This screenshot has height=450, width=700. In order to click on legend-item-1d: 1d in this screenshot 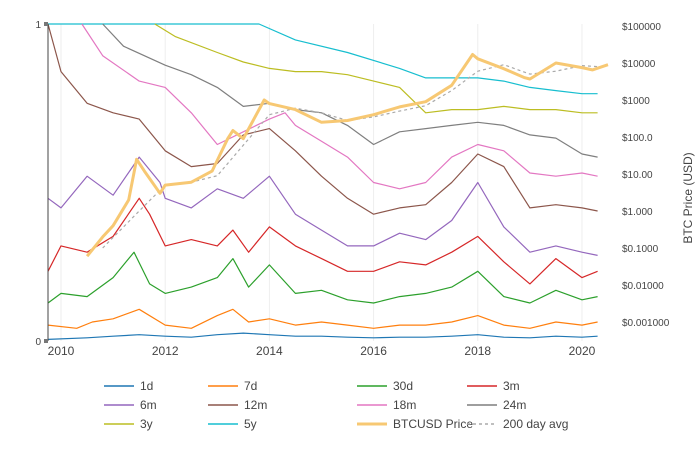, I will do `click(128, 386)`.